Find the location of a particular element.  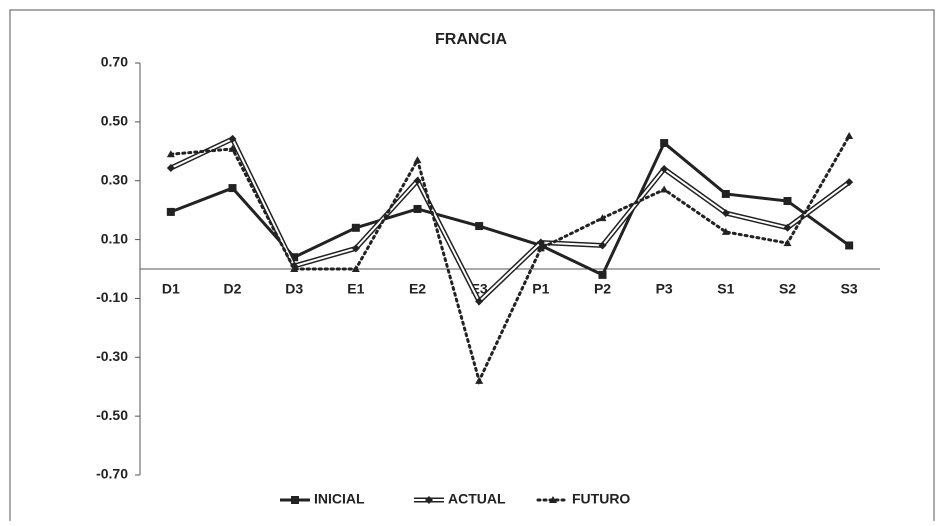

y-tick-label: 0.10 is located at coordinates (114, 238).